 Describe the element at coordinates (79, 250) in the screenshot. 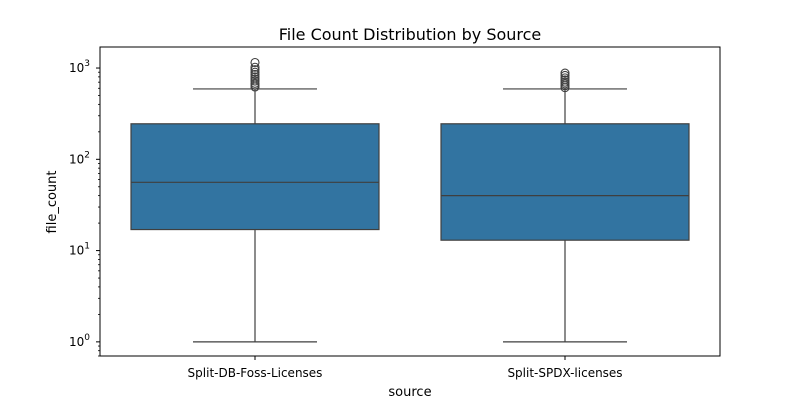

I see `y-tick-label: 10¹` at that location.